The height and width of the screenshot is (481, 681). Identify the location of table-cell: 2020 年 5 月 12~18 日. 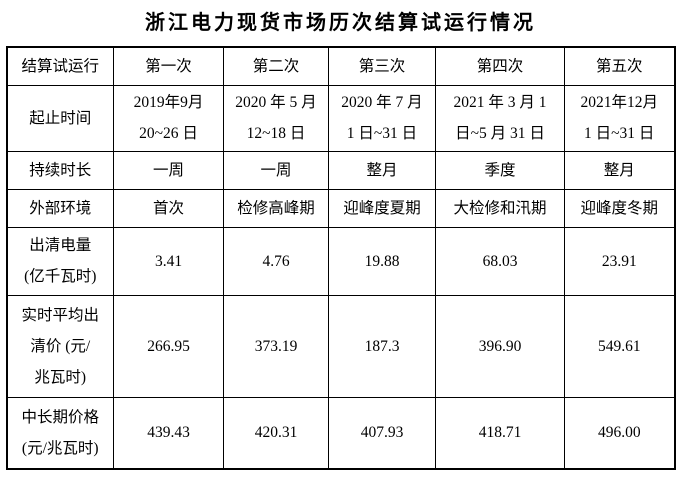
(276, 118).